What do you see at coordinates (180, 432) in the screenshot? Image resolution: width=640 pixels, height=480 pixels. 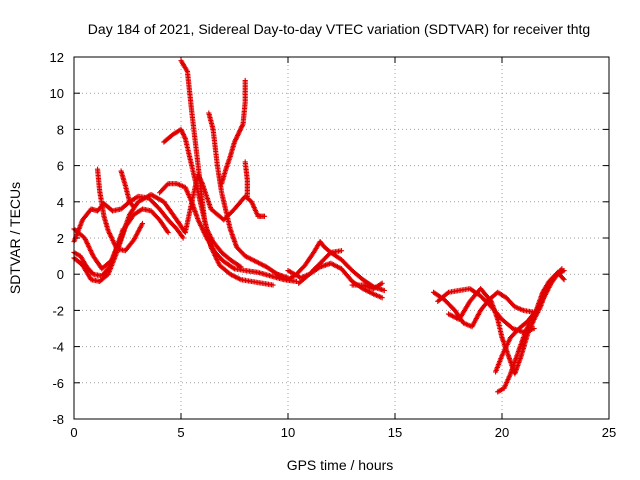 I see `x-tick-label: 5` at bounding box center [180, 432].